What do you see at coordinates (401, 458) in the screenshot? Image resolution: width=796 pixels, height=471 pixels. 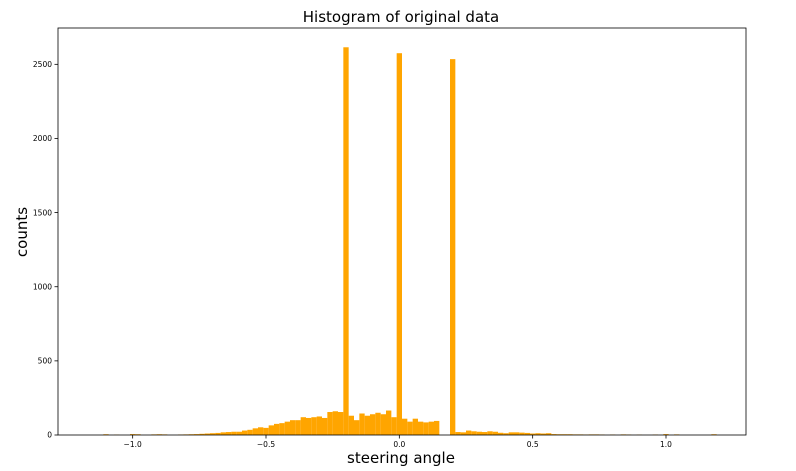 I see `x-axis-label: steering angle` at bounding box center [401, 458].